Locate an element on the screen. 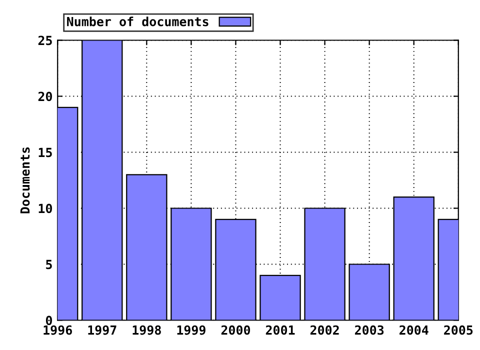 This screenshot has height=350, width=480. x-tick-label: 1998 is located at coordinates (146, 330).